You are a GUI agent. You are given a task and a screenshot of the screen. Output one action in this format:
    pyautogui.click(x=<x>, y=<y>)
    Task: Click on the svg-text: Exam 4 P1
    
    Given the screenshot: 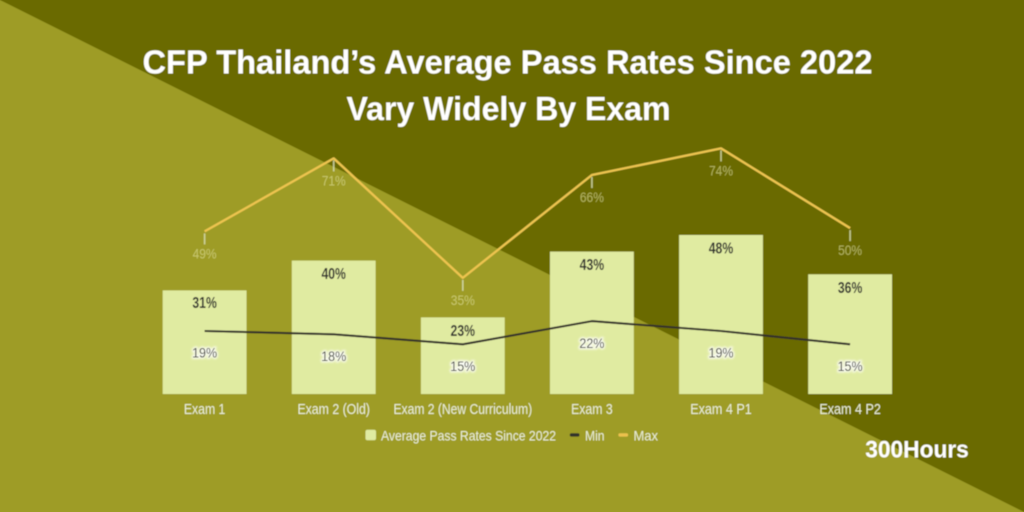 What is the action you would take?
    pyautogui.click(x=721, y=410)
    